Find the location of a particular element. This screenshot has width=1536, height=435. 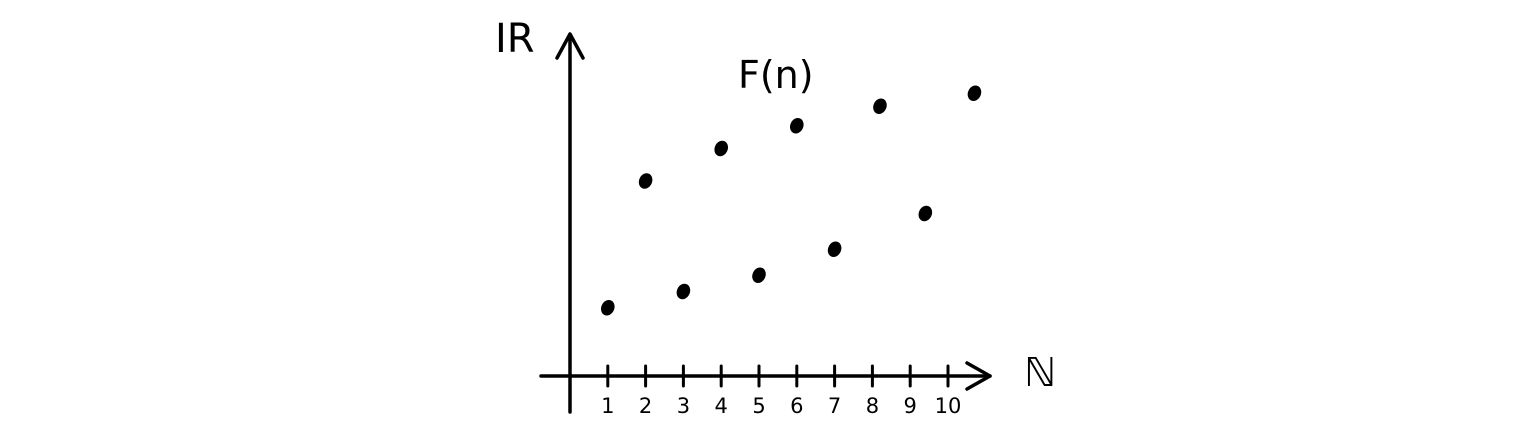

x-tick-label-1: 1 is located at coordinates (607, 406).